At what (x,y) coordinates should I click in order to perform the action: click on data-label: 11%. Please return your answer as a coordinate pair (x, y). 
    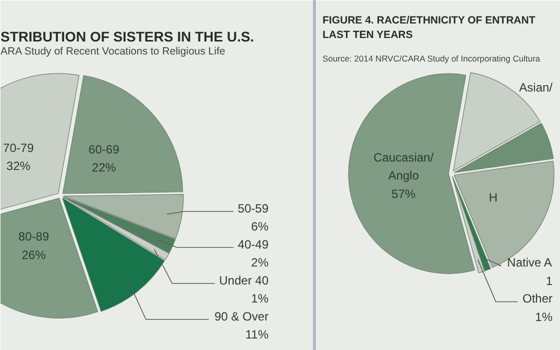
    Looking at the image, I should click on (257, 334).